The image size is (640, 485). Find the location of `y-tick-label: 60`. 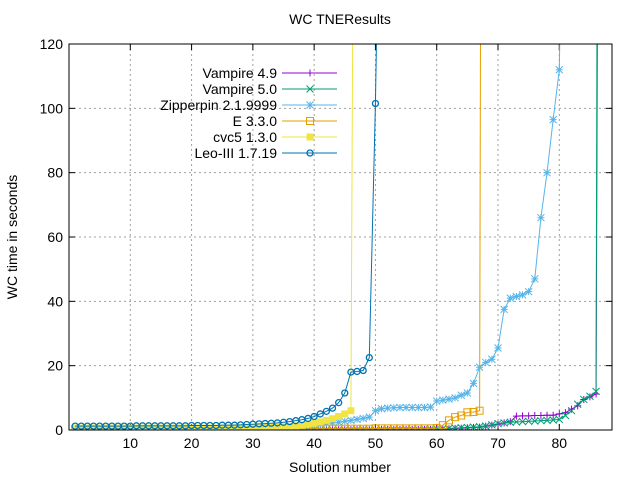

y-tick-label: 60 is located at coordinates (55, 237).